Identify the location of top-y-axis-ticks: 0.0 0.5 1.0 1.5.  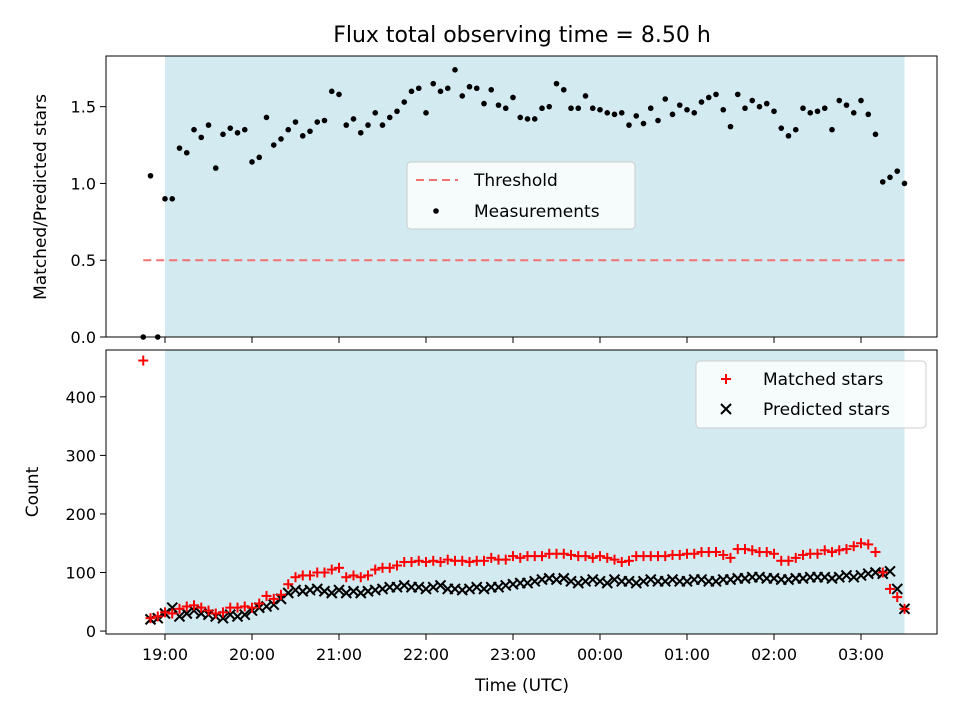
(88, 222).